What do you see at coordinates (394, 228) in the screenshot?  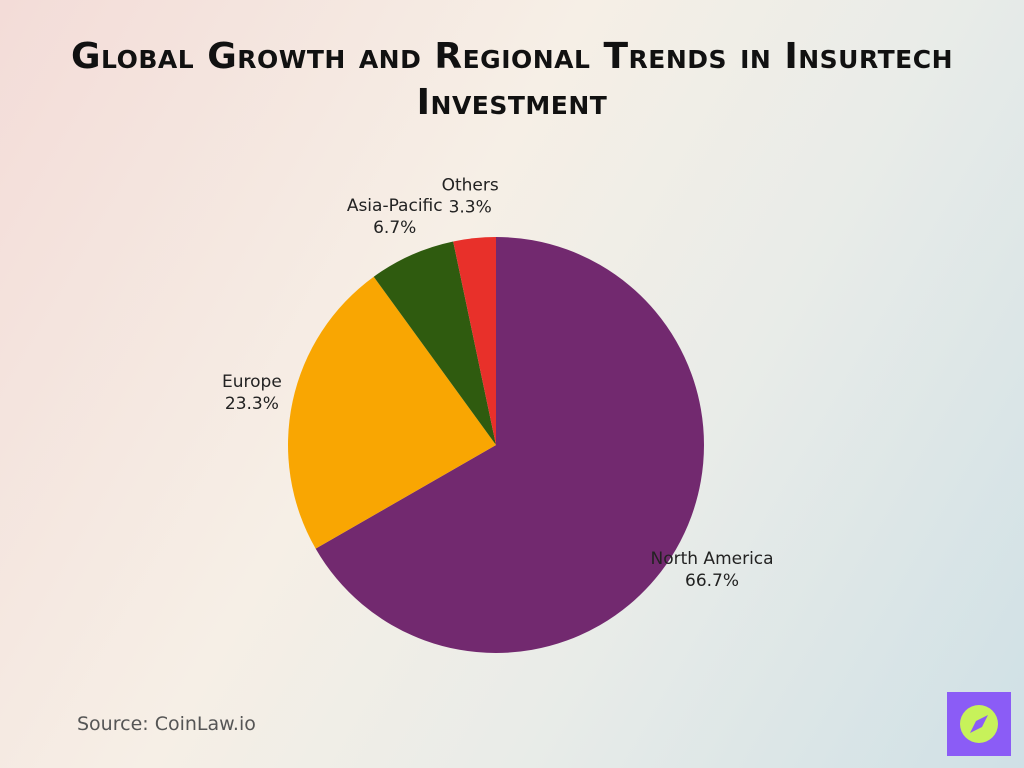 I see `value-label: 6.7%` at bounding box center [394, 228].